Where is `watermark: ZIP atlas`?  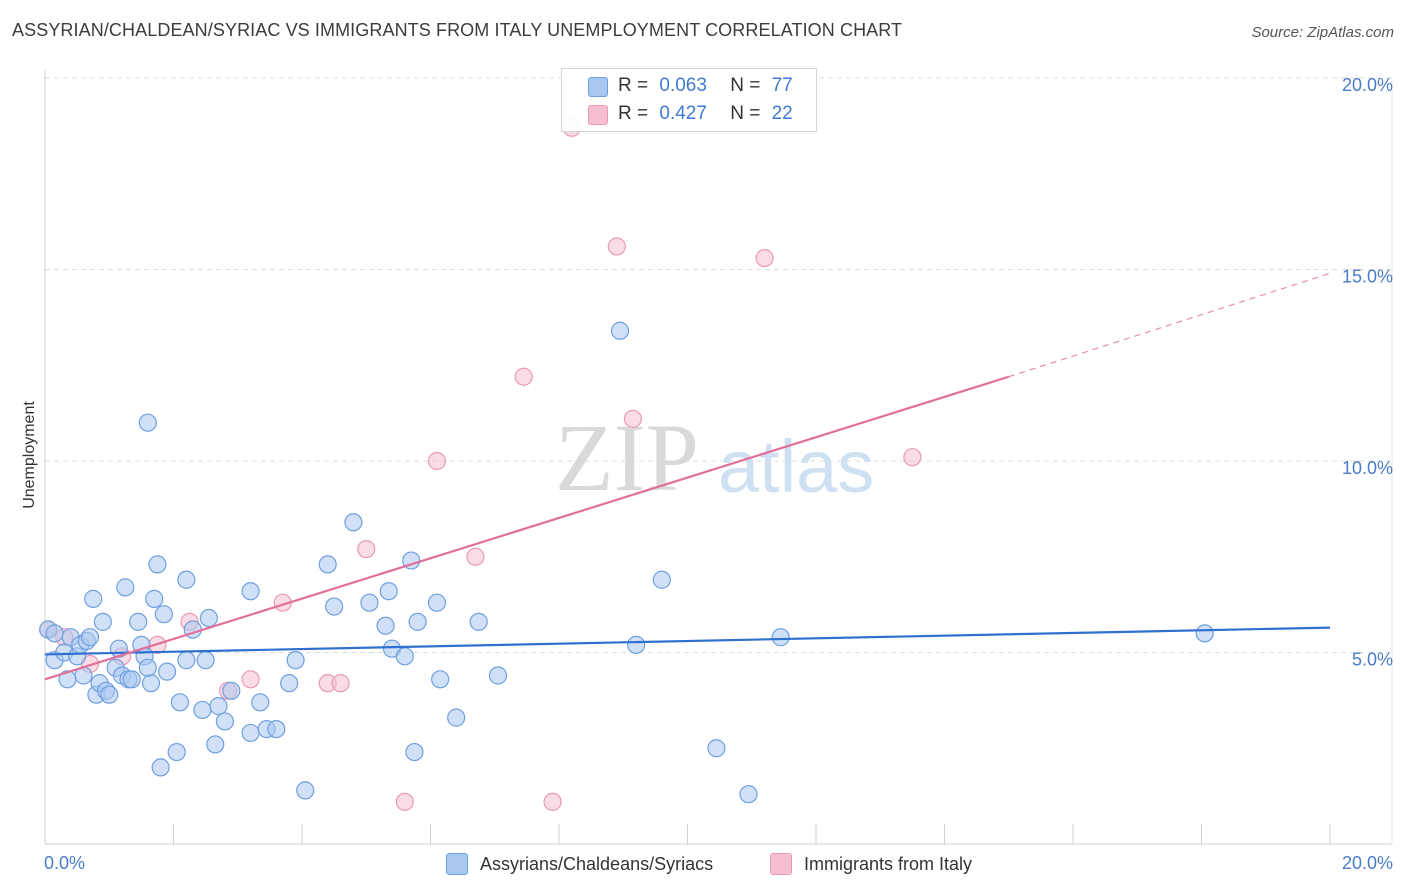
watermark: ZIP atlas is located at coordinates (714, 457).